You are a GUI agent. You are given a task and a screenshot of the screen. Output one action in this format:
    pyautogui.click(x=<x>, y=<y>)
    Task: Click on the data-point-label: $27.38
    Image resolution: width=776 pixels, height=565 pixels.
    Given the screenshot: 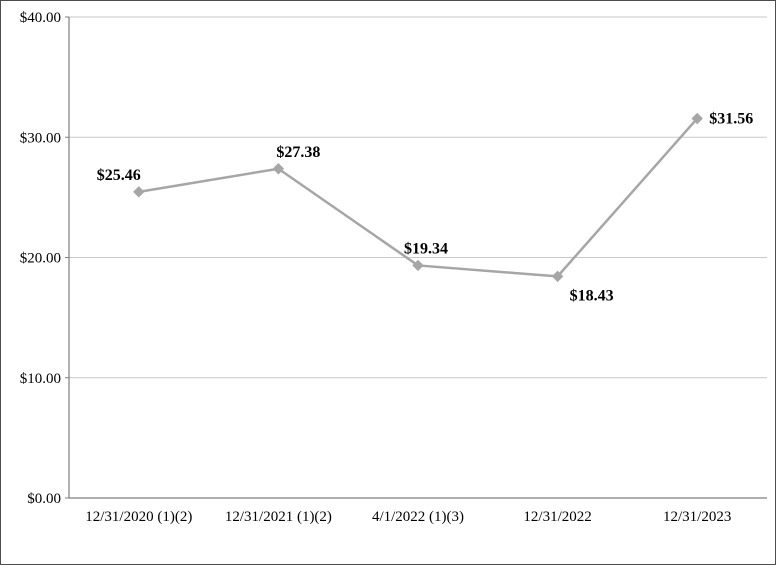 What is the action you would take?
    pyautogui.click(x=298, y=152)
    